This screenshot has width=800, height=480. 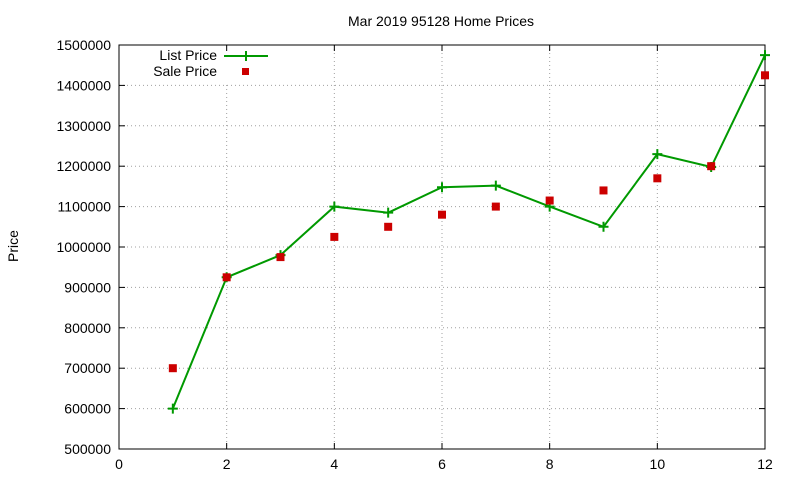 I want to click on legend-marker-list-price, so click(x=246, y=56).